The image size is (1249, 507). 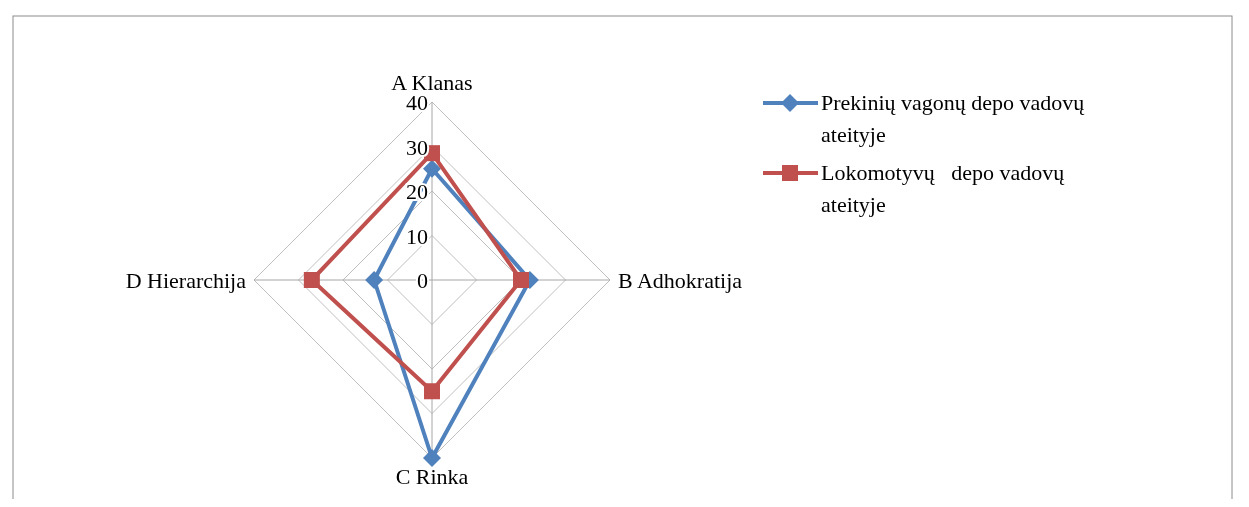 I want to click on y-tick-label: 0, so click(x=422, y=280).